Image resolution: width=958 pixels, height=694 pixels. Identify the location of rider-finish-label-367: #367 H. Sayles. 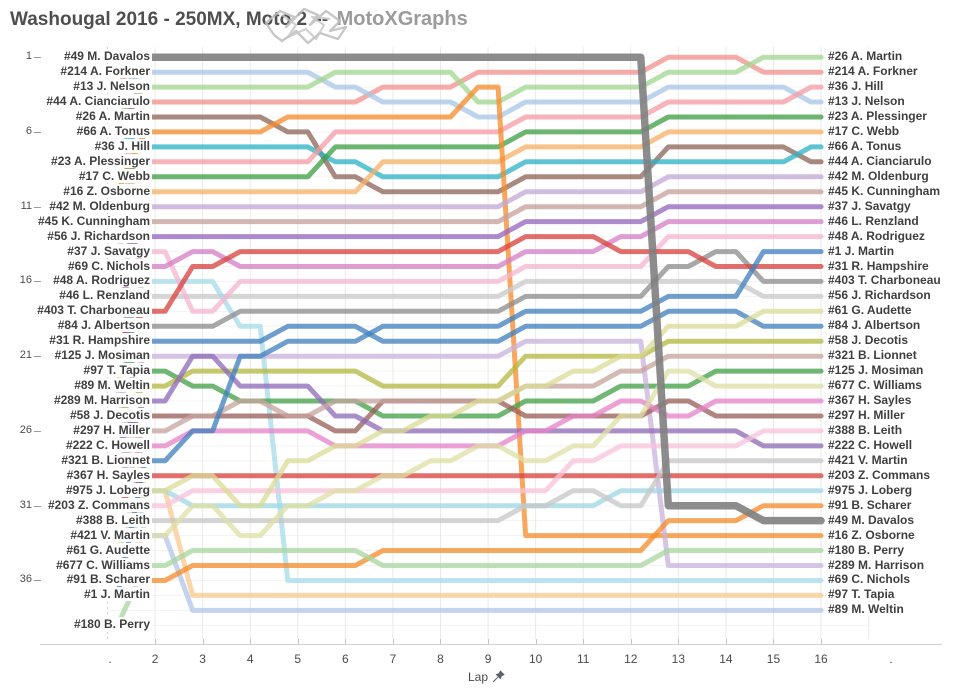
(870, 400).